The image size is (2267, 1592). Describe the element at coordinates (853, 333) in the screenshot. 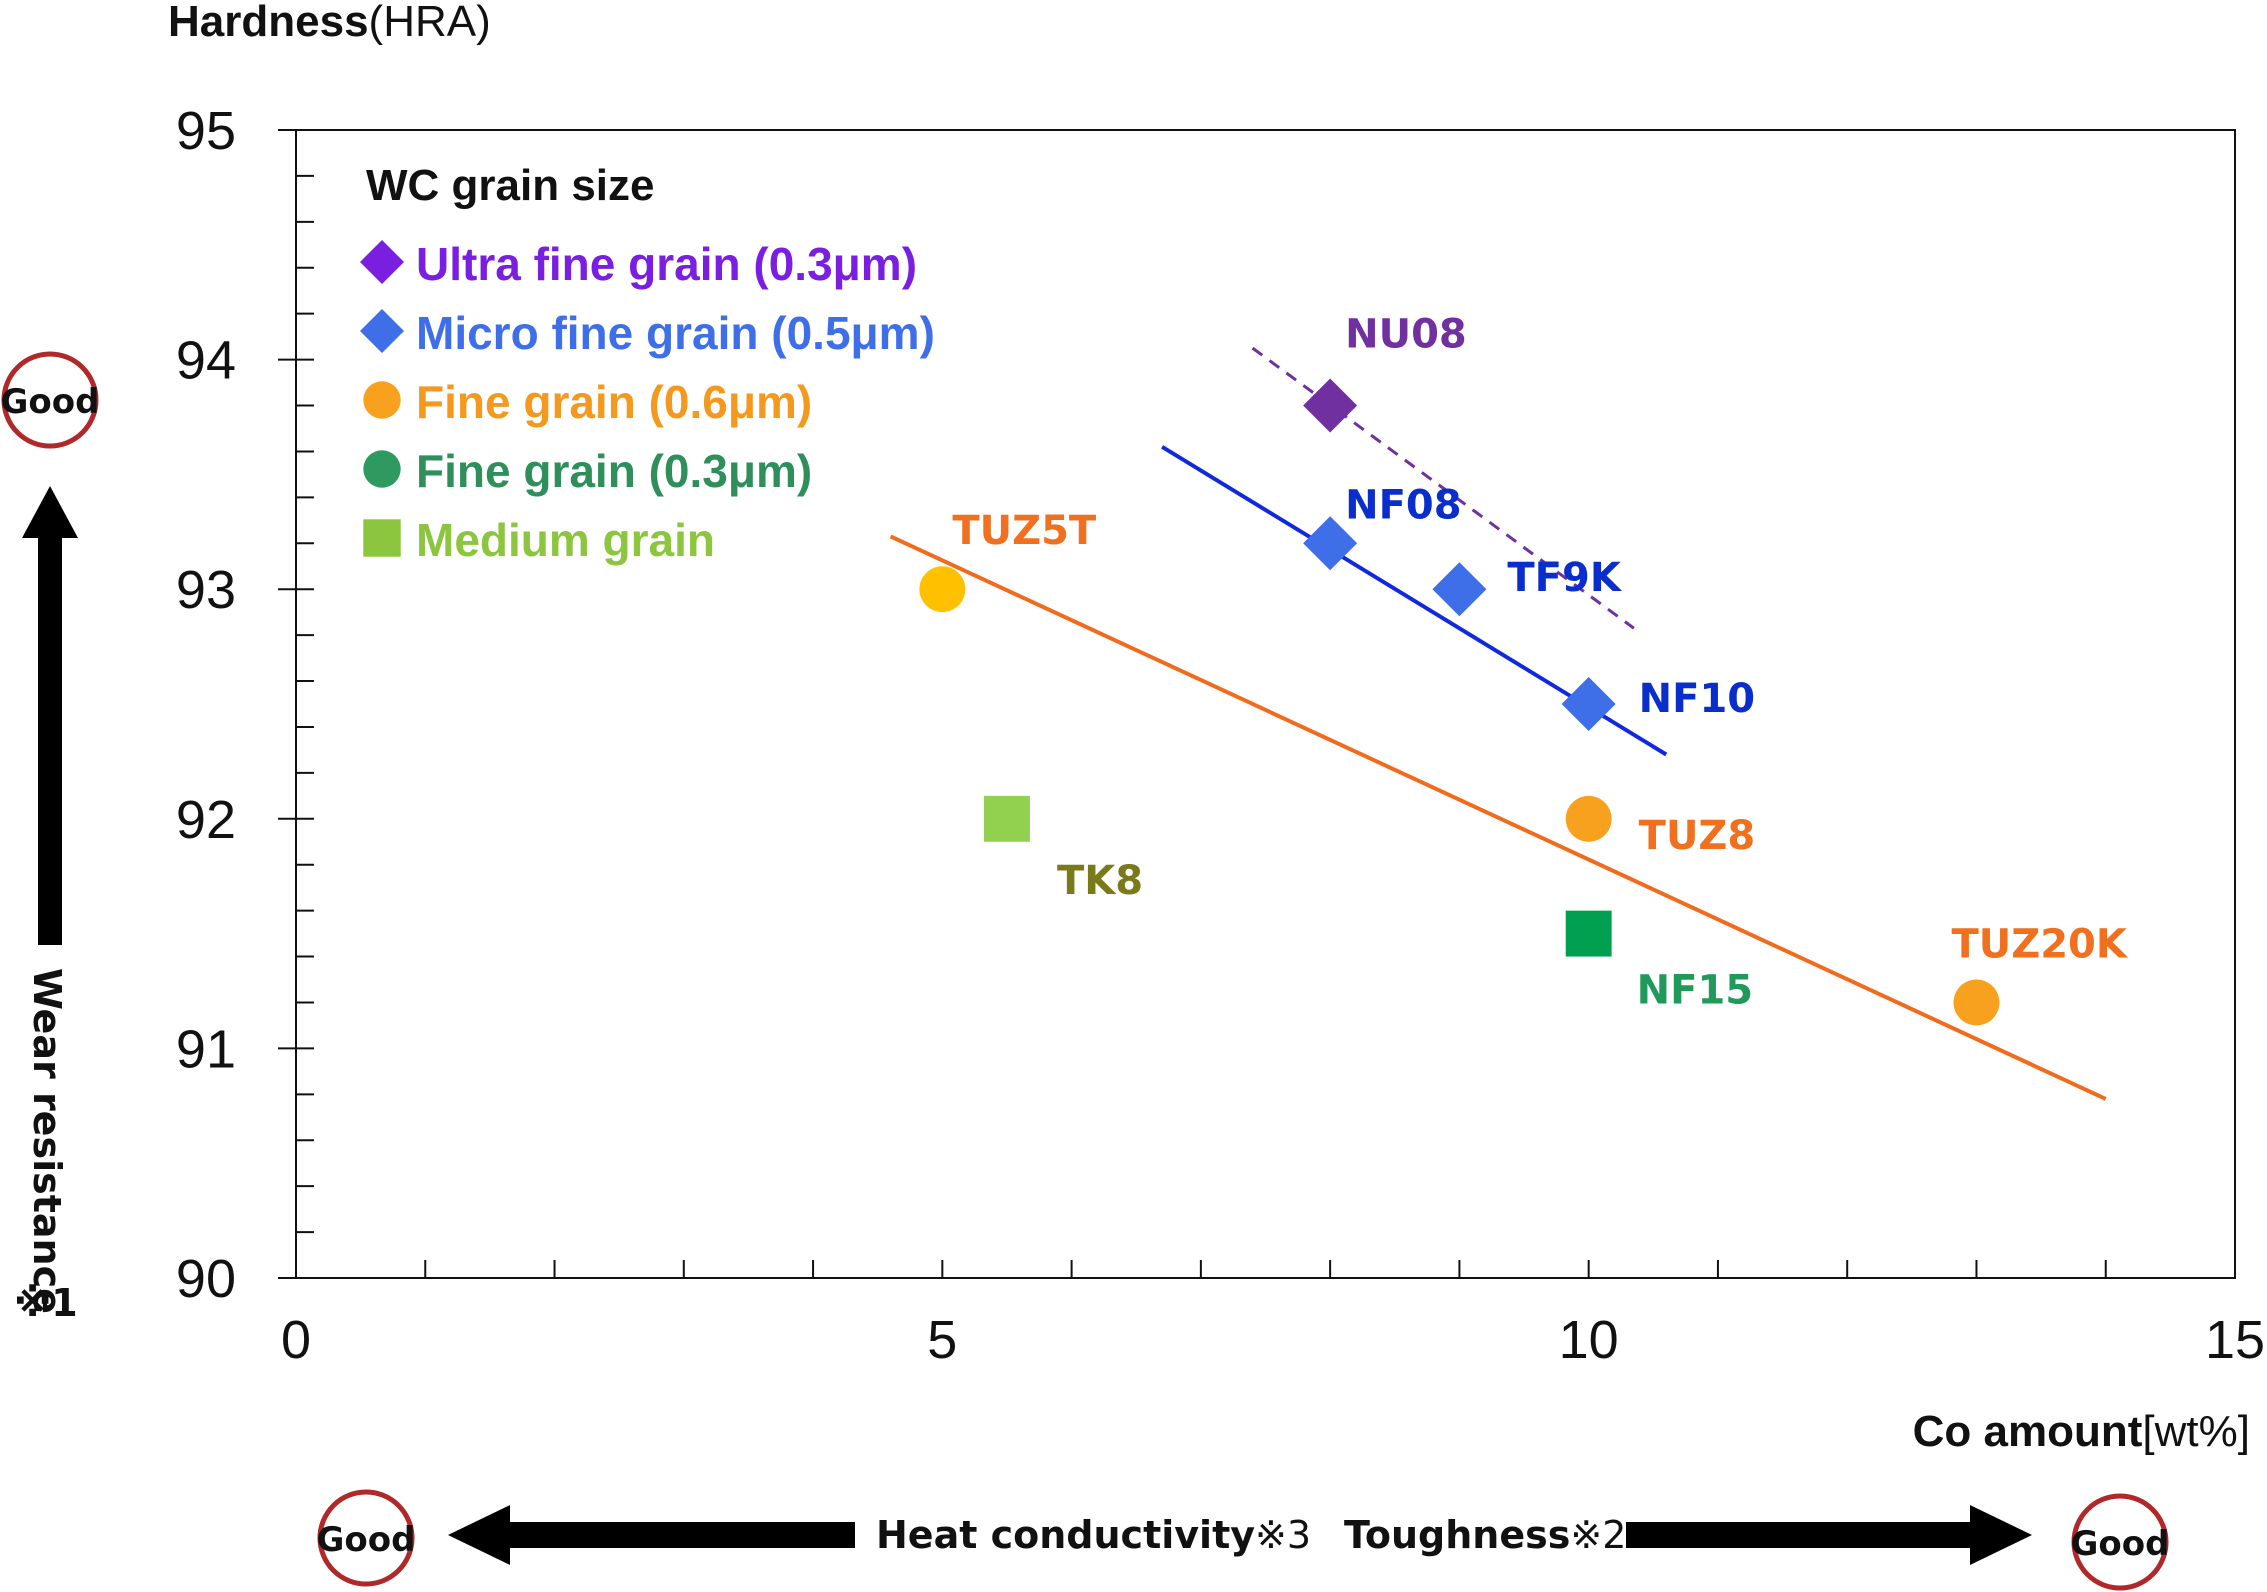

I see `legend-entry-size: (0.5μm)` at that location.